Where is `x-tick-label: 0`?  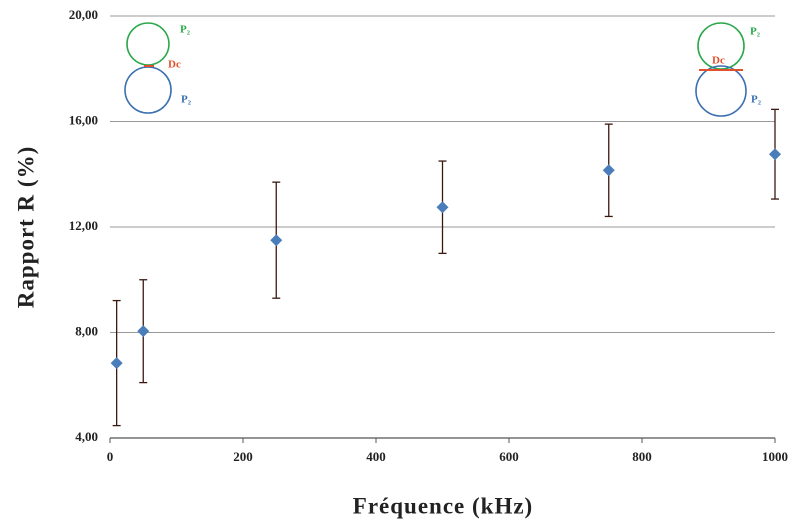 x-tick-label: 0 is located at coordinates (110, 456).